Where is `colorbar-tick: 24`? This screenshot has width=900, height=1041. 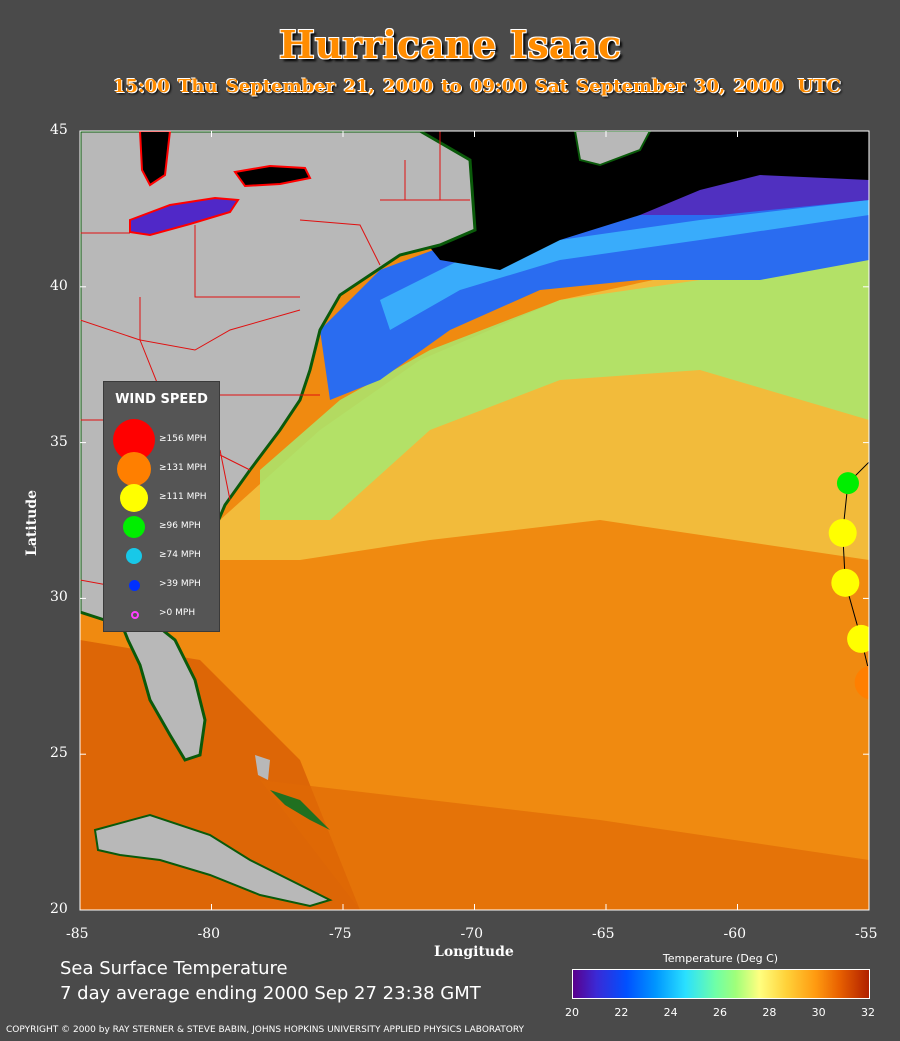 colorbar-tick: 24 is located at coordinates (670, 1012).